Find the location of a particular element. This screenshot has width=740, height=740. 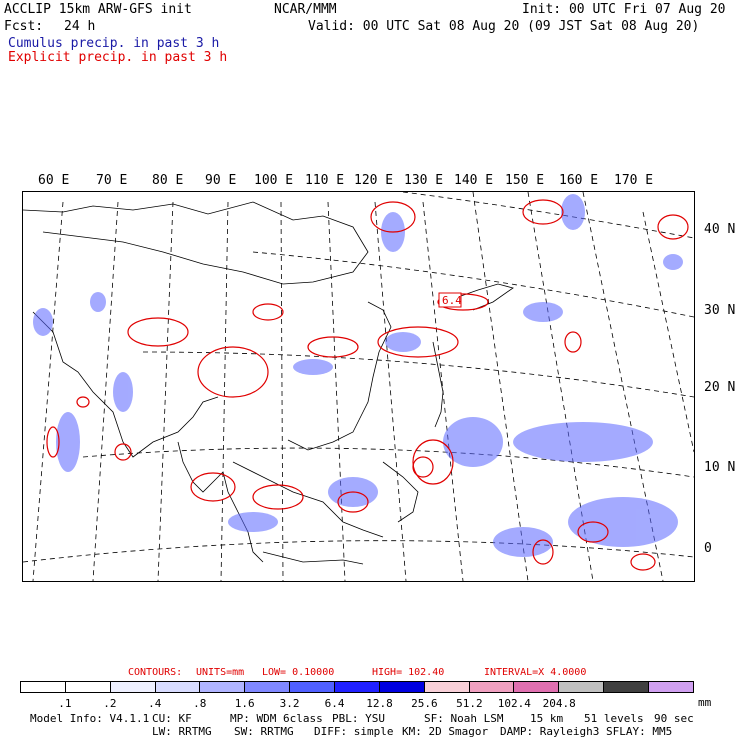

contours-interval: INTERVAL=X 4.0000 is located at coordinates (535, 672).